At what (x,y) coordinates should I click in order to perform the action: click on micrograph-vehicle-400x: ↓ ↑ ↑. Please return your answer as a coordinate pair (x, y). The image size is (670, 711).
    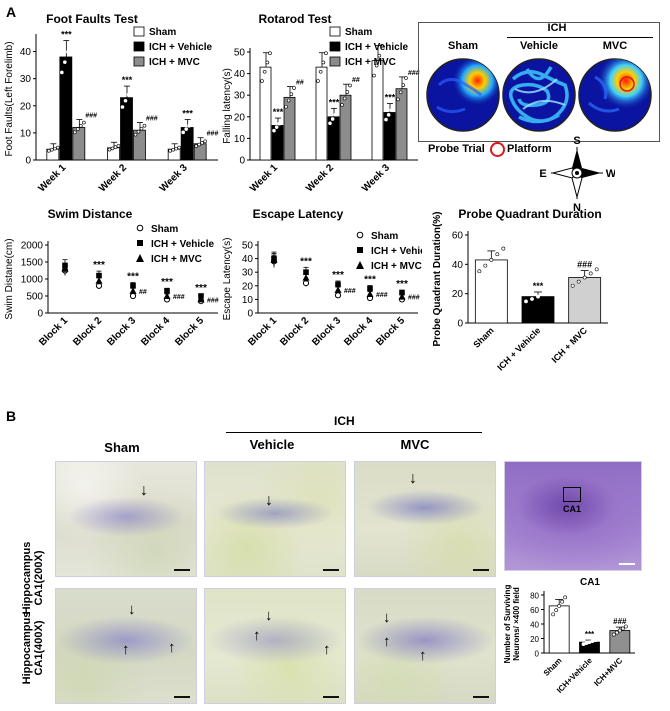
    Looking at the image, I should click on (275, 646).